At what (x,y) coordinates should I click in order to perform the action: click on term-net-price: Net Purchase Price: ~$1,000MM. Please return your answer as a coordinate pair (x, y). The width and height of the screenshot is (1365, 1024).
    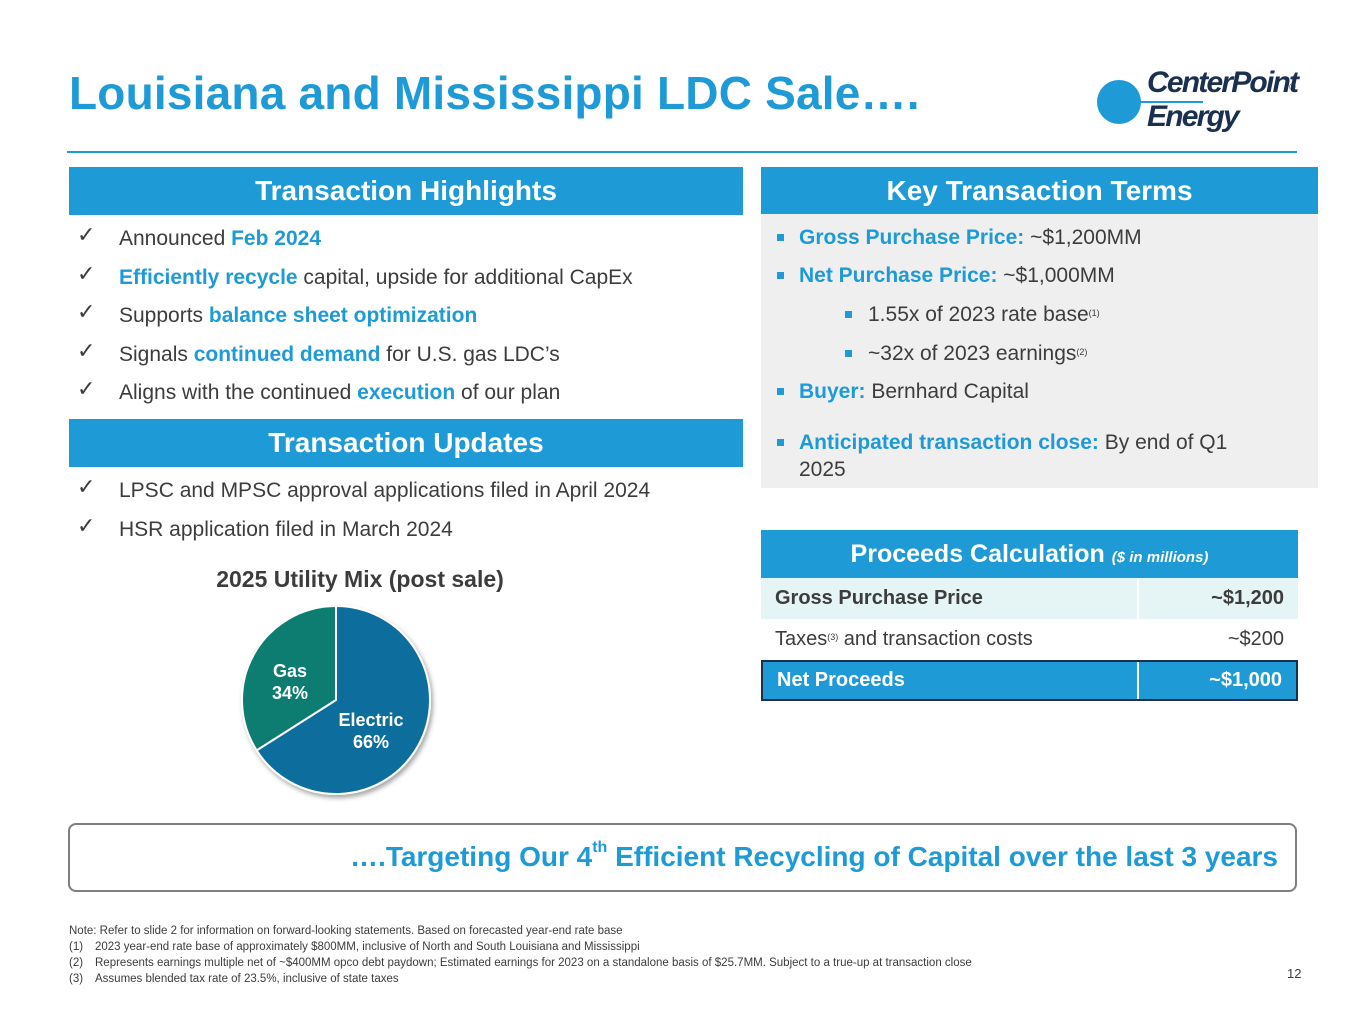
    Looking at the image, I should click on (957, 275).